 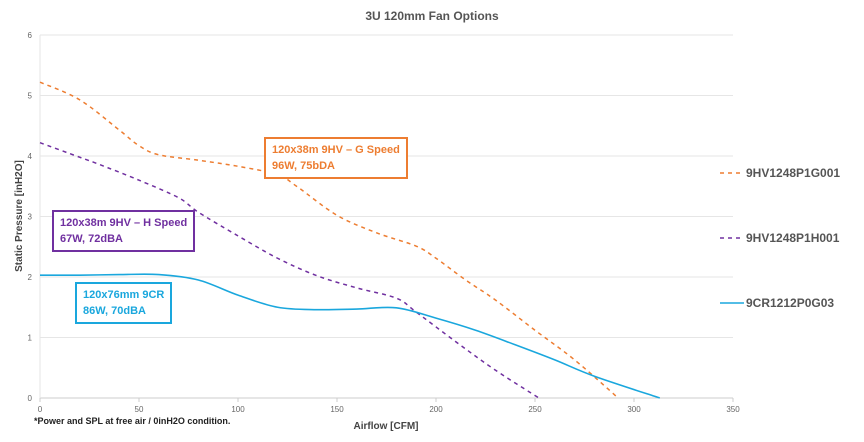 What do you see at coordinates (793, 238) in the screenshot?
I see `legend-label: 9HV1248P1H001` at bounding box center [793, 238].